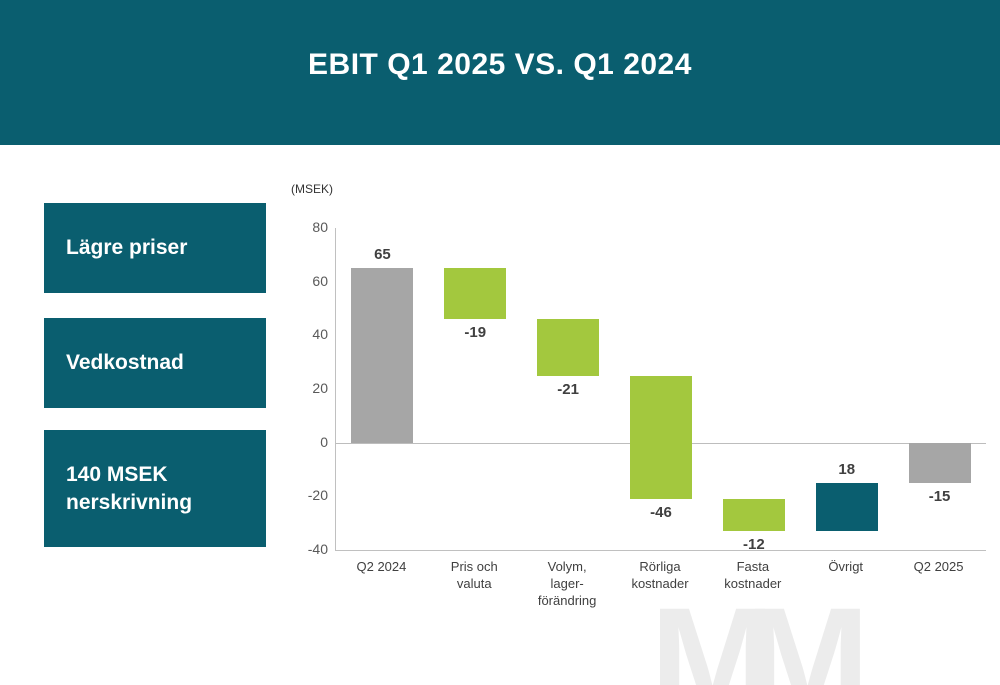 This screenshot has height=685, width=1000. What do you see at coordinates (381, 566) in the screenshot?
I see `x-tick-label: Q2 2024` at bounding box center [381, 566].